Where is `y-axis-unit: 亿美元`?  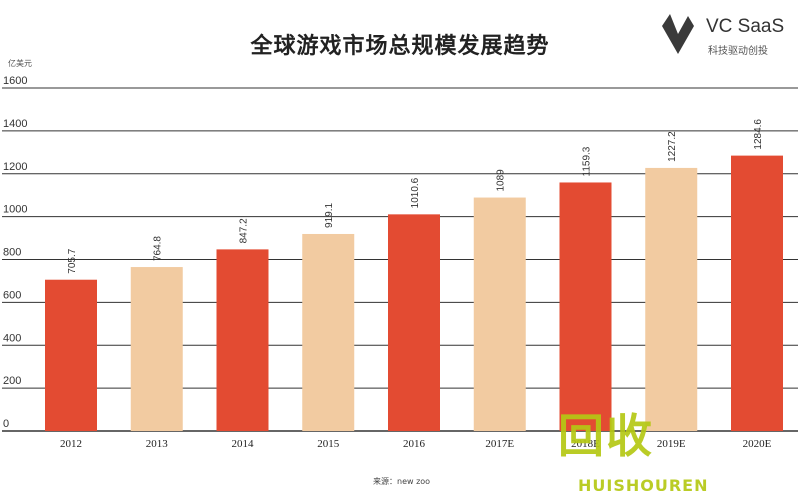 y-axis-unit: 亿美元 is located at coordinates (20, 63).